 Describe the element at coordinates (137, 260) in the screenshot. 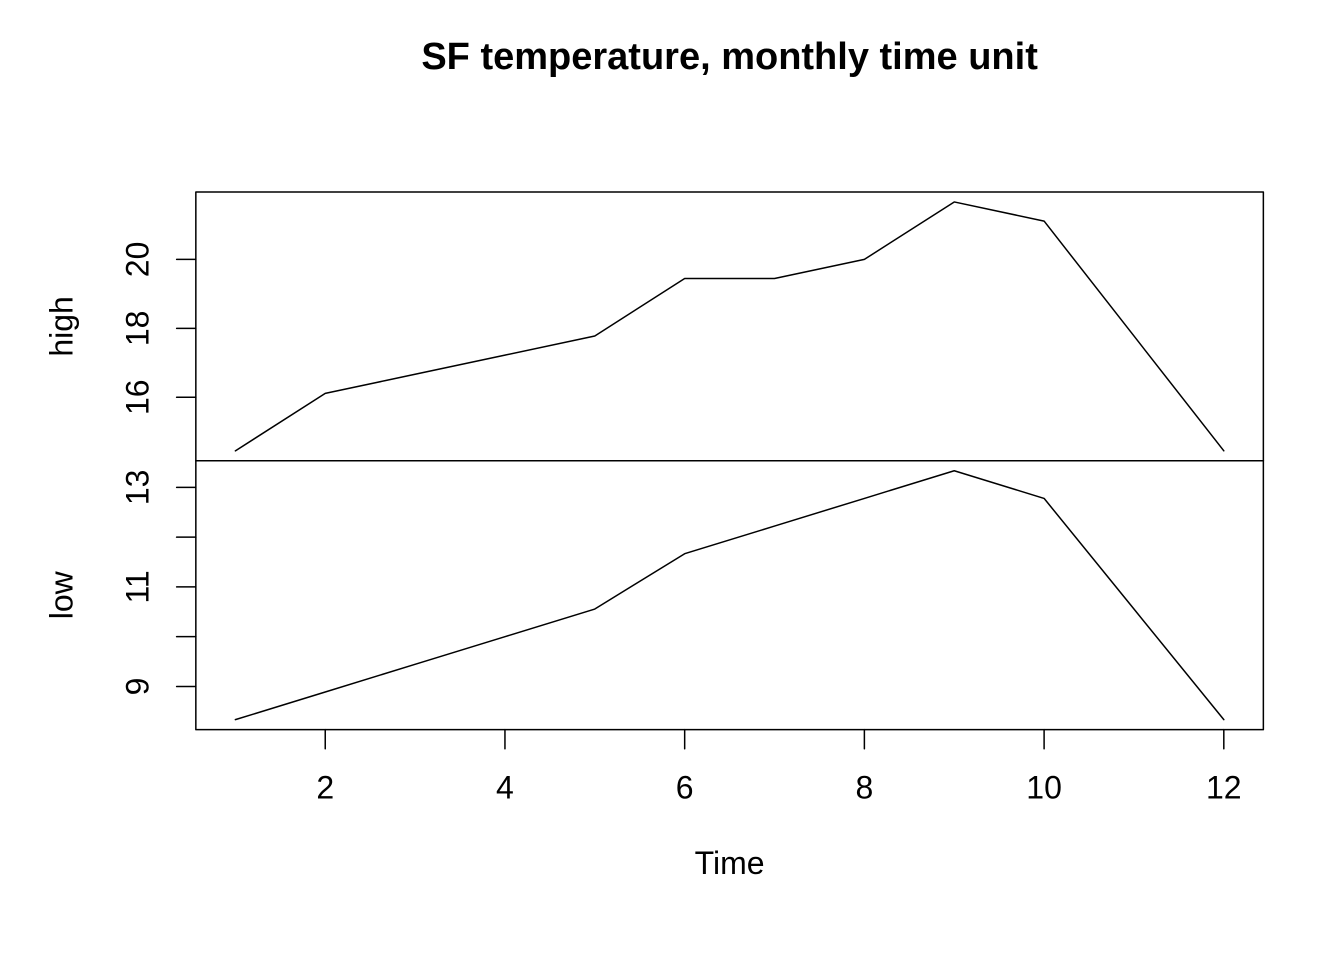

I see `svg-text: 20` at that location.